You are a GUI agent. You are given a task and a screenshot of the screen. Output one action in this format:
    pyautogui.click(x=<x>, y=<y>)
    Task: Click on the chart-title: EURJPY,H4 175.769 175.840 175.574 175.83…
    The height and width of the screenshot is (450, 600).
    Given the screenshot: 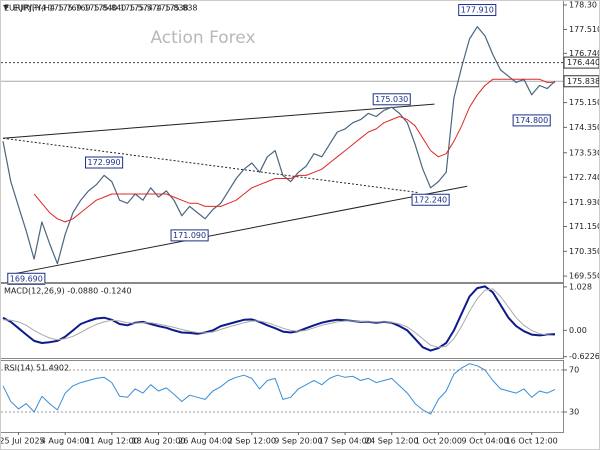 What is the action you would take?
    pyautogui.click(x=105, y=8)
    